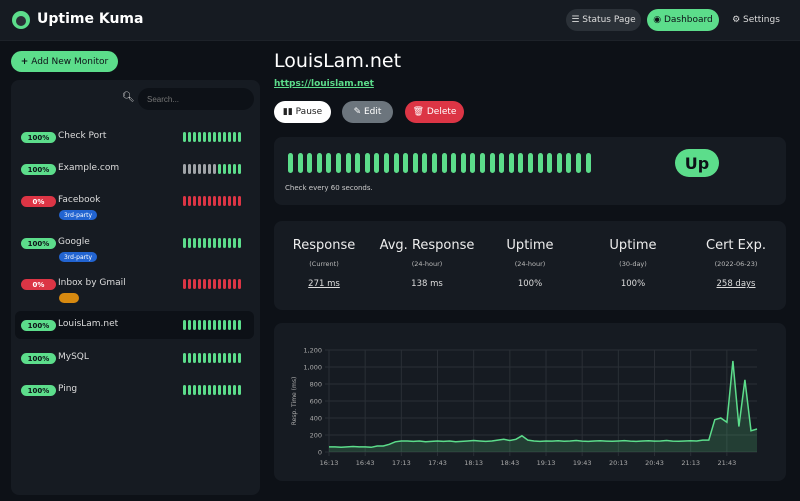 The image size is (800, 501). Describe the element at coordinates (434, 112) in the screenshot. I see `delete-button: 🗑︎ Delete` at that location.